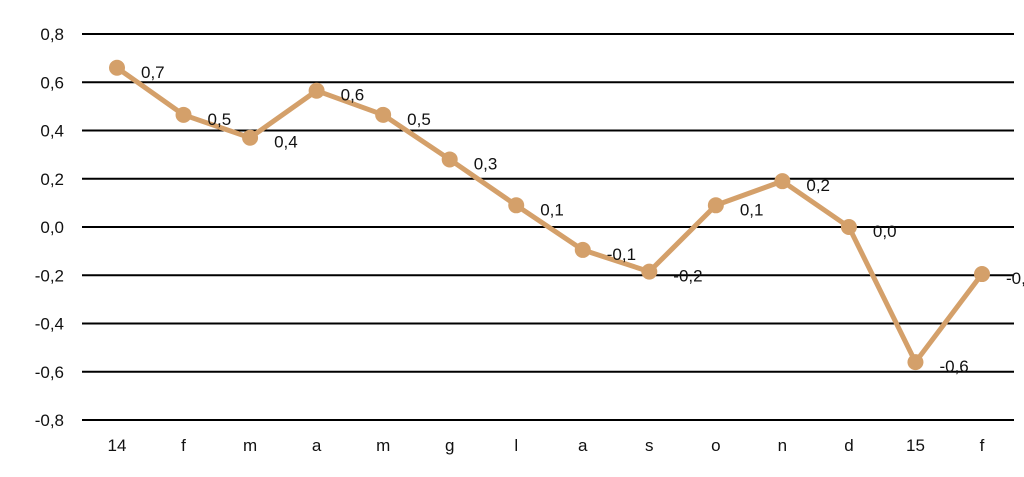  What do you see at coordinates (286, 142) in the screenshot?
I see `data-label: 0,4` at bounding box center [286, 142].